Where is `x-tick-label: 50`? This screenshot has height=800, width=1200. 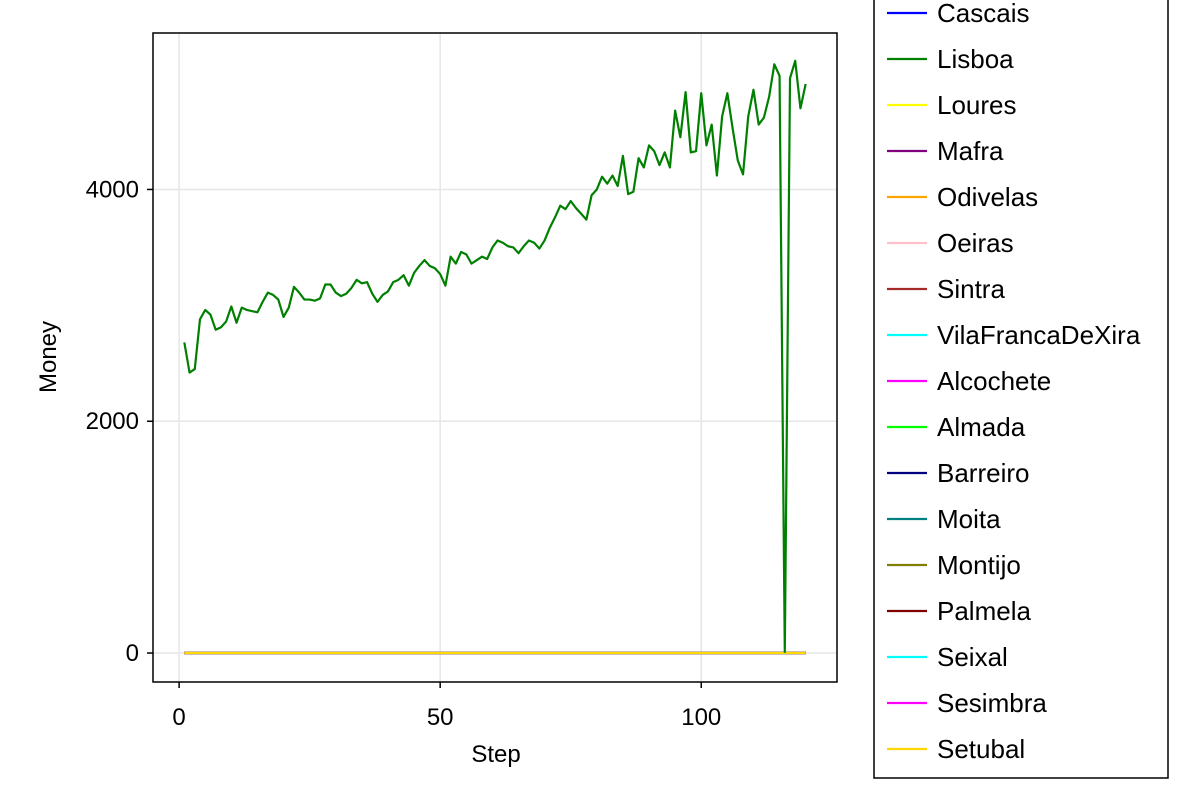
x-tick-label: 50 is located at coordinates (440, 717).